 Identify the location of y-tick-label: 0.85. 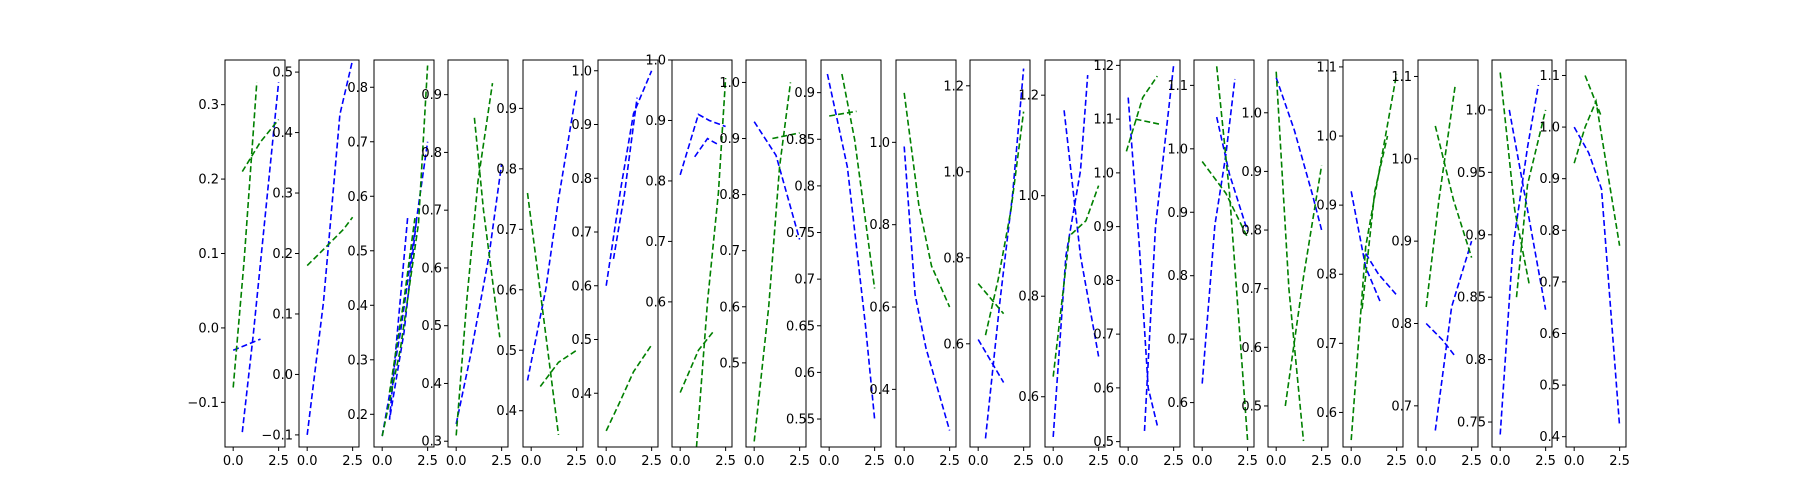
(1471, 298).